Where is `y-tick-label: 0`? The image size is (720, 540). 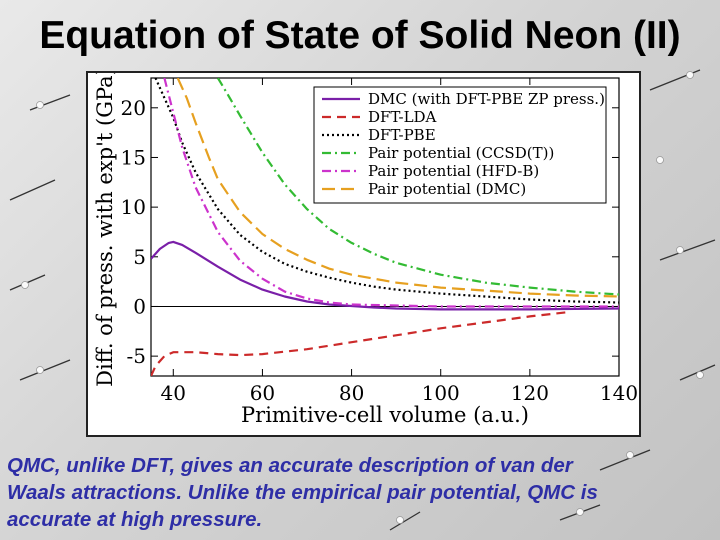 y-tick-label: 0 is located at coordinates (139, 306).